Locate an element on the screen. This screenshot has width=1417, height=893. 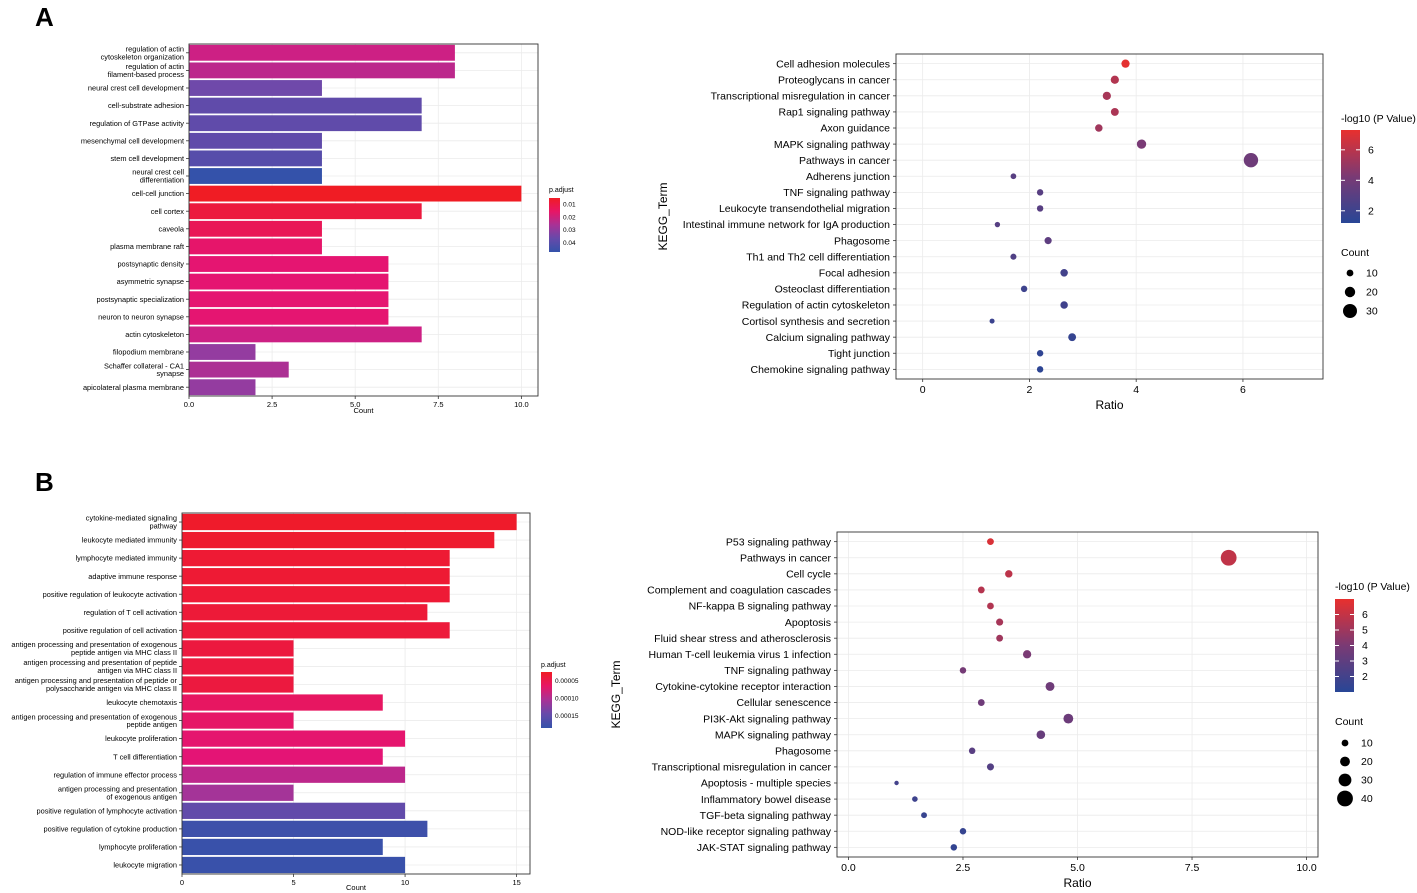
category-label: regulation of GTPase activity is located at coordinates (137, 123).